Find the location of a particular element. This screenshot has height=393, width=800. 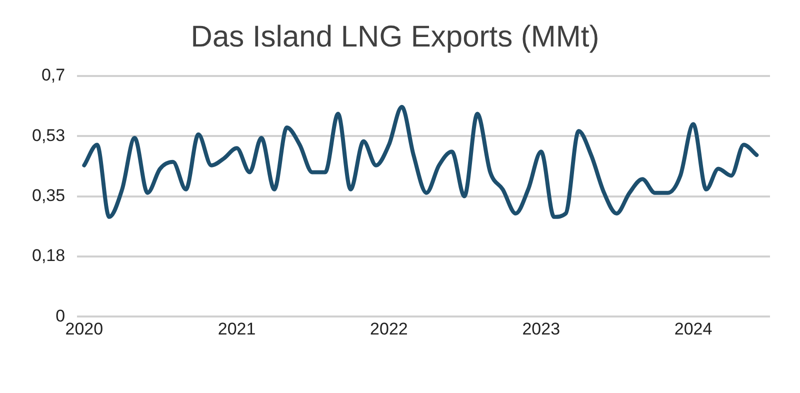

x-tick-label: 2023 is located at coordinates (541, 328).